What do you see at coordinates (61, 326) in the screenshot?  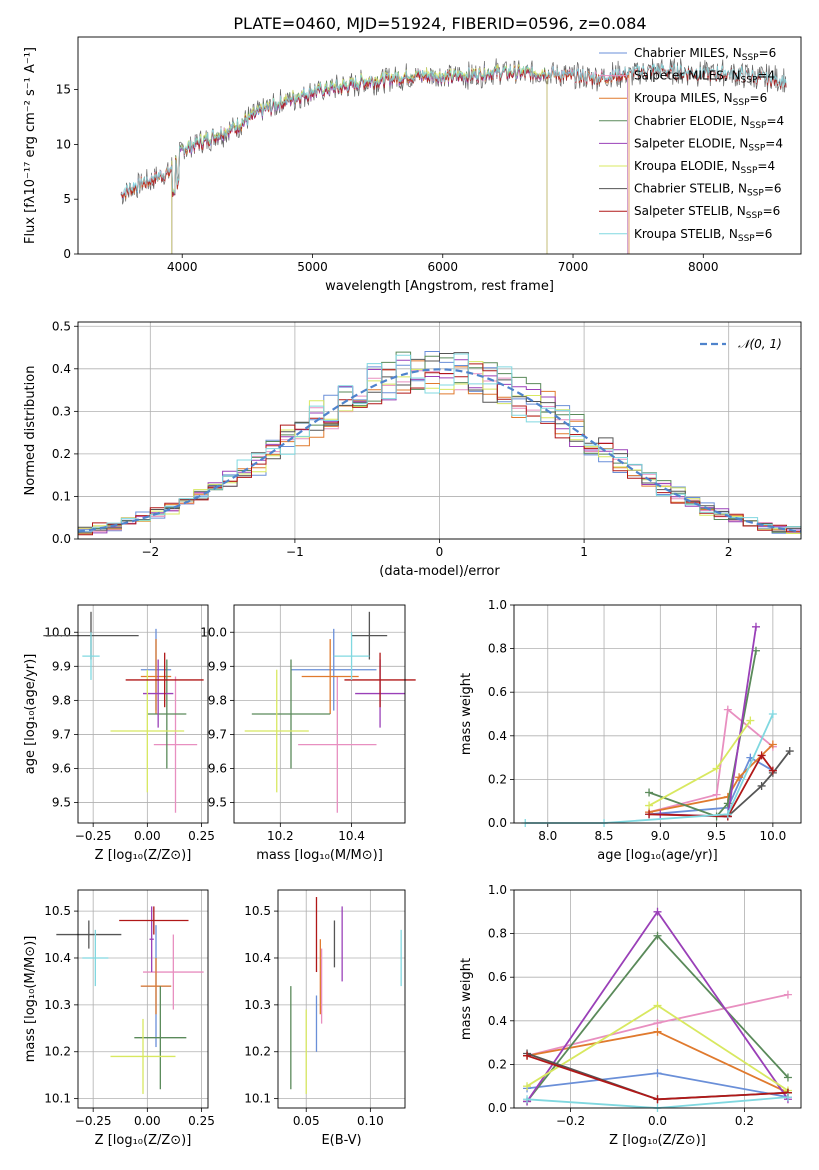 I see `y-tick-label: 0.5` at bounding box center [61, 326].